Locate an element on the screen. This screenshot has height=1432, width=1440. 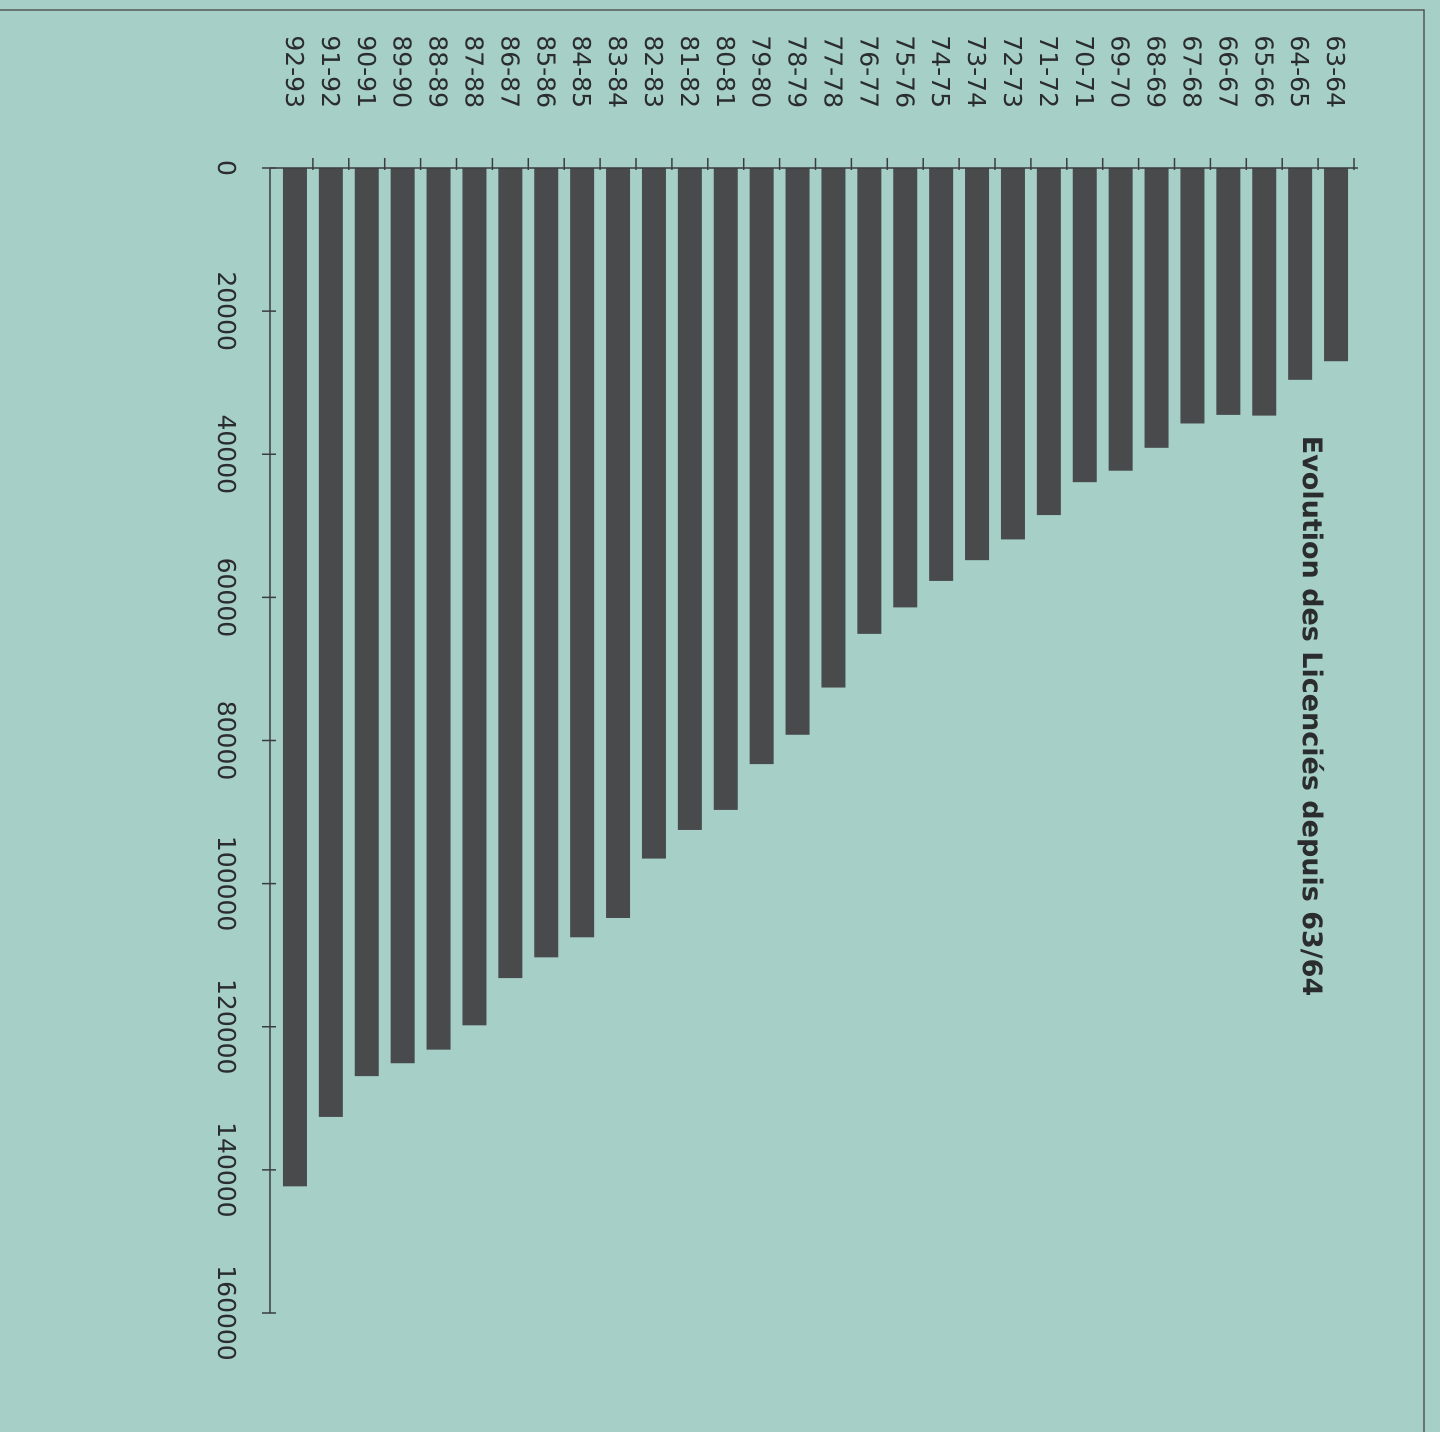
value-tick-label: 40000 is located at coordinates (226, 454).